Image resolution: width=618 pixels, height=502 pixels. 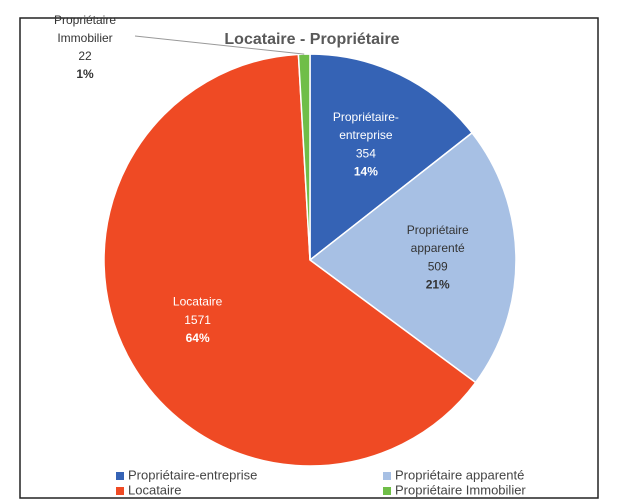 I want to click on slice-label-value: 509, so click(x=438, y=266).